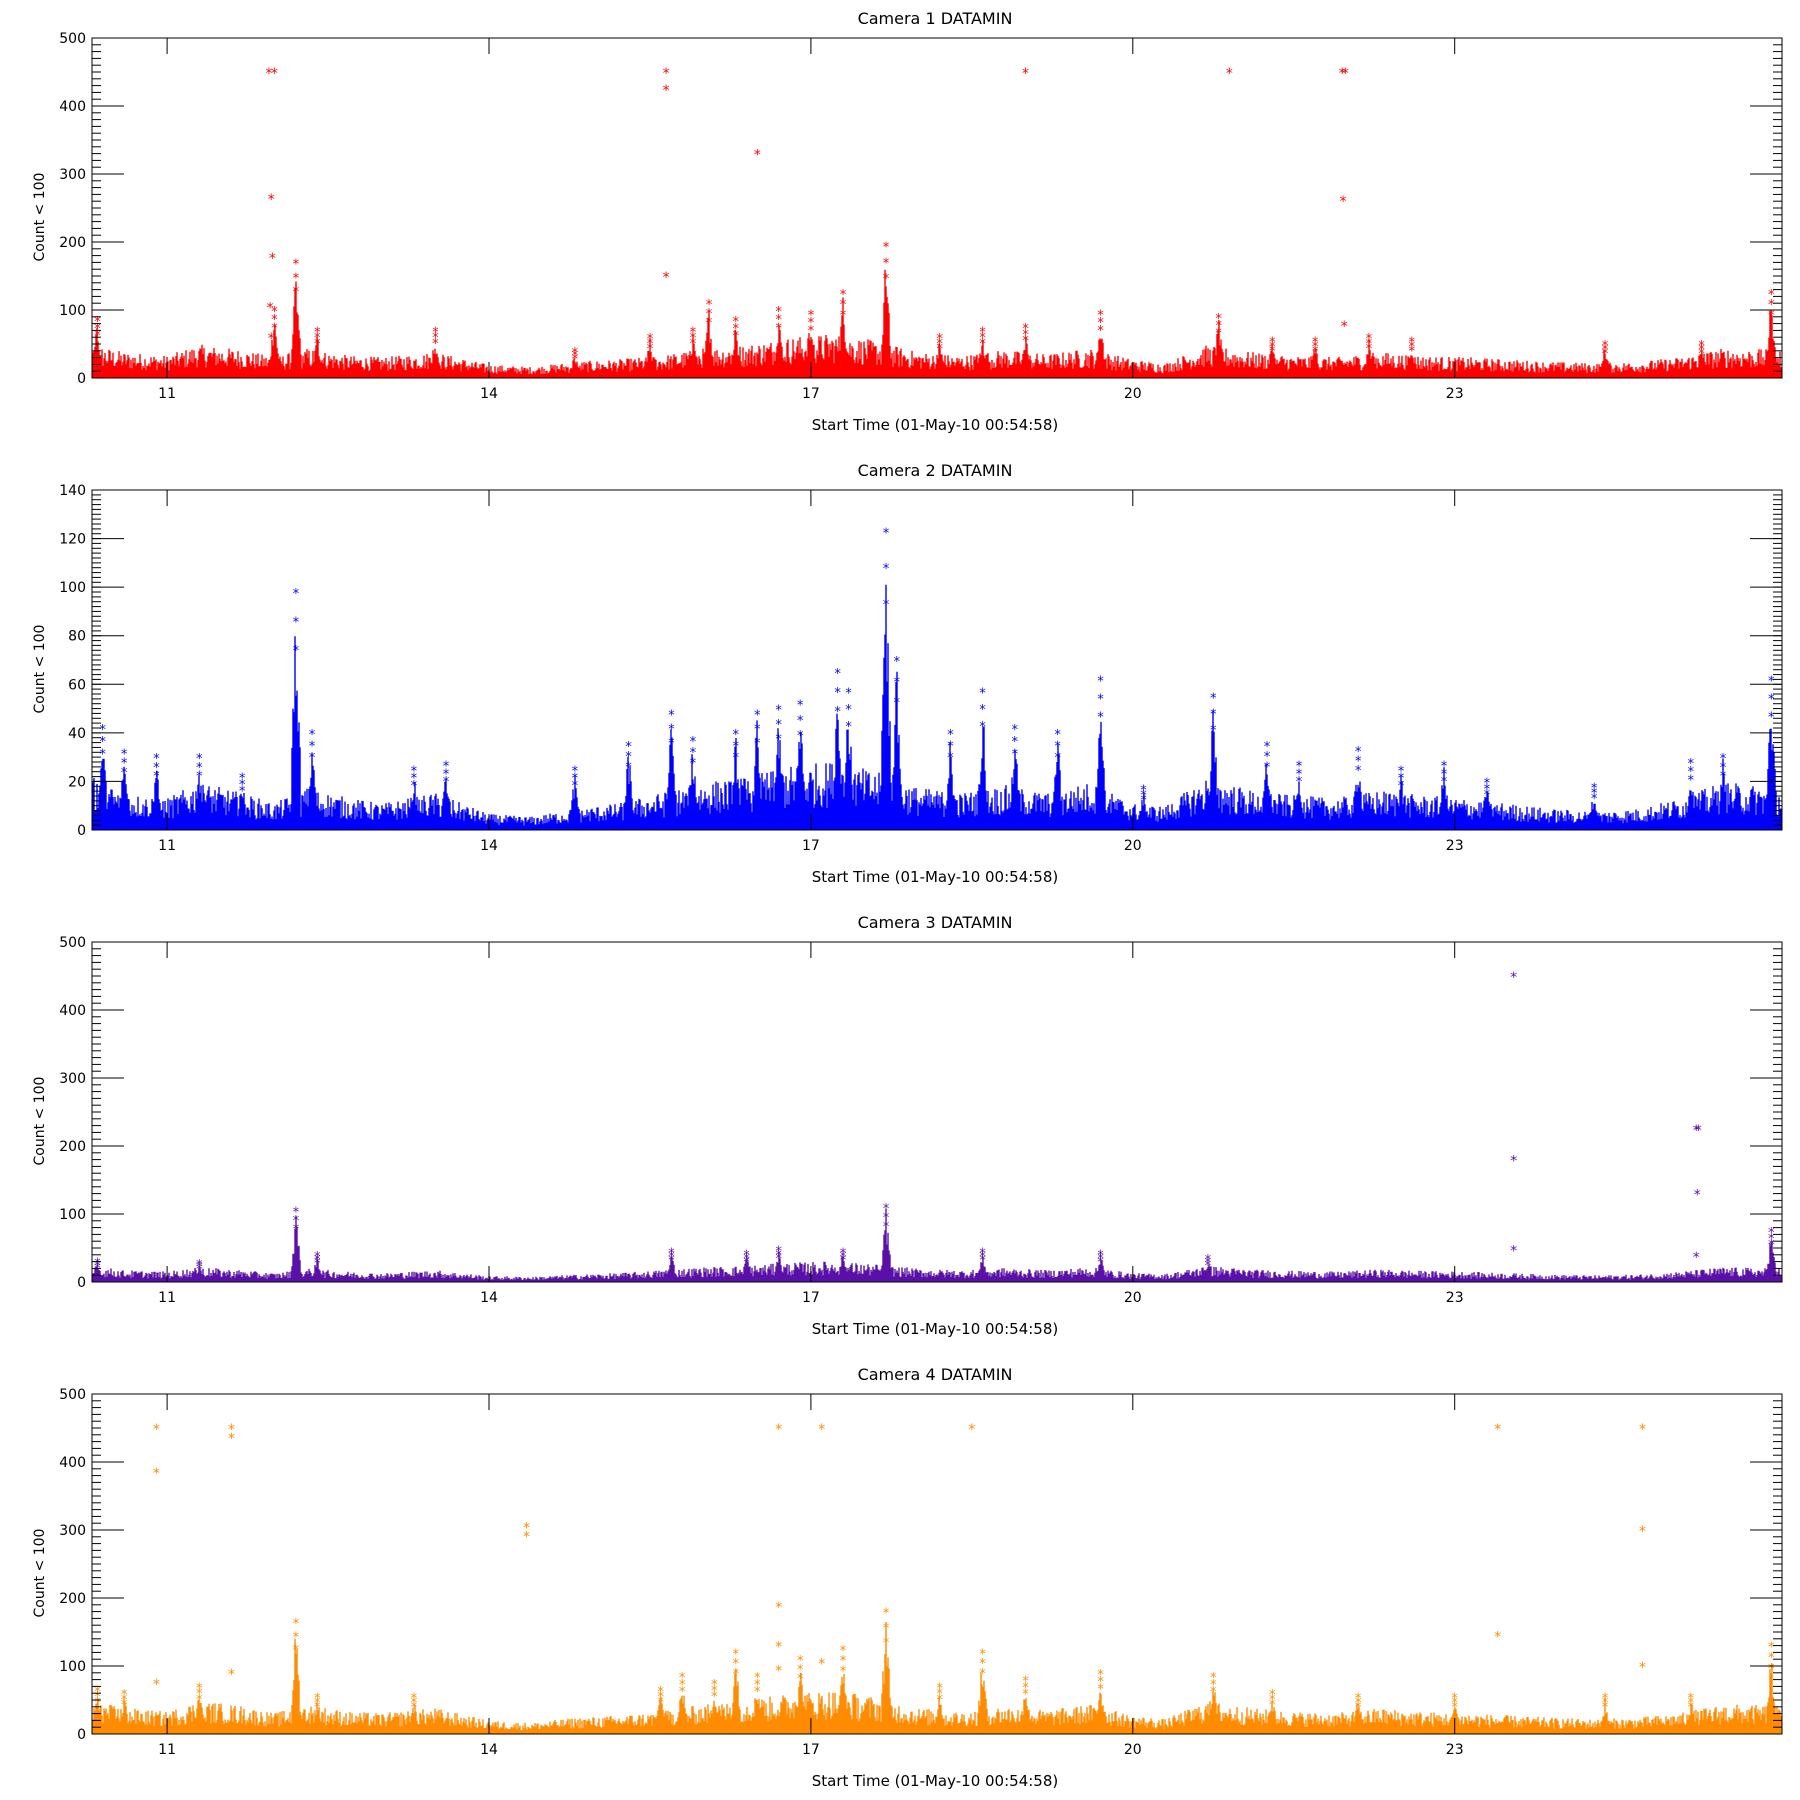 This screenshot has width=1800, height=1800. Describe the element at coordinates (489, 846) in the screenshot. I see `x-tick-label: 14` at that location.